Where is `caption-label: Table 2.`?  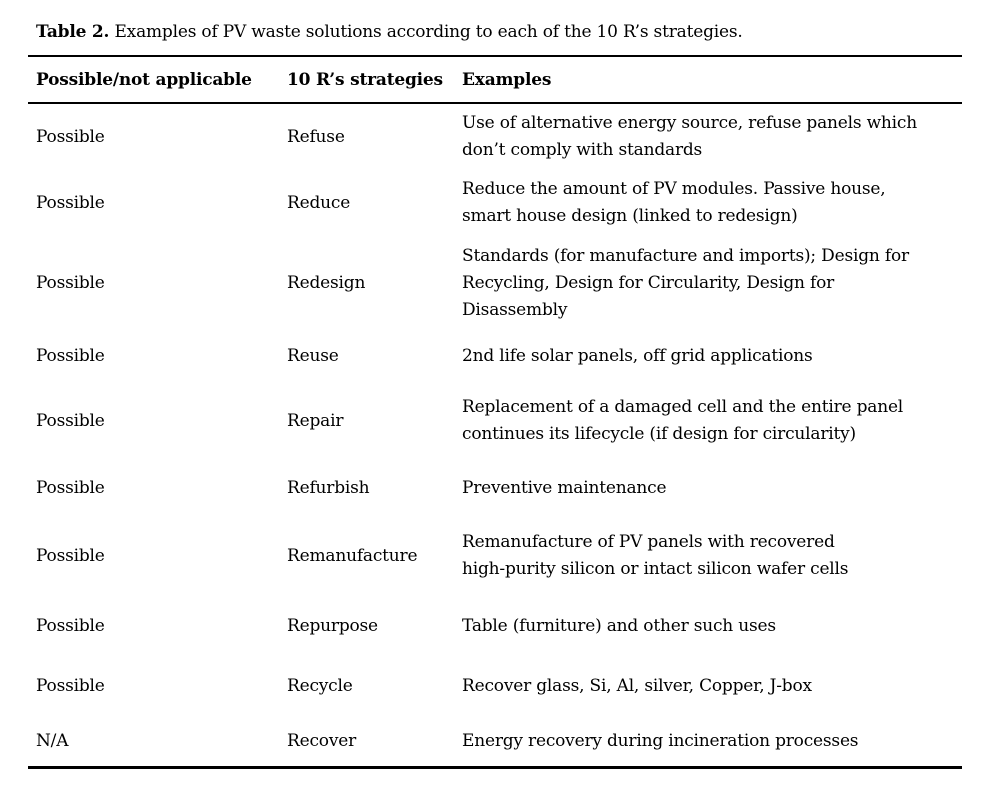
caption-label: Table 2. is located at coordinates (73, 32).